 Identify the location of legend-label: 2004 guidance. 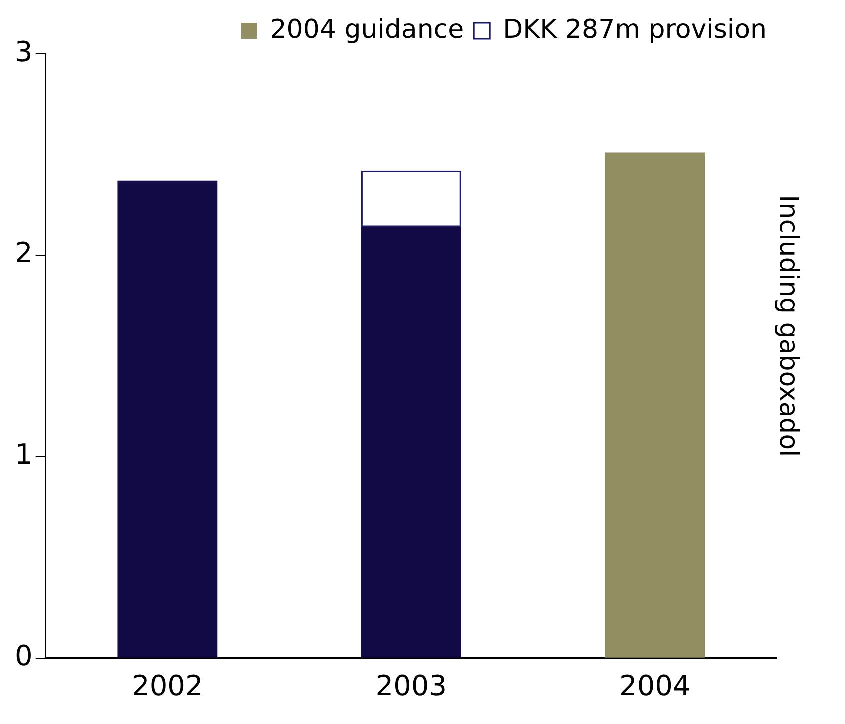
(367, 29).